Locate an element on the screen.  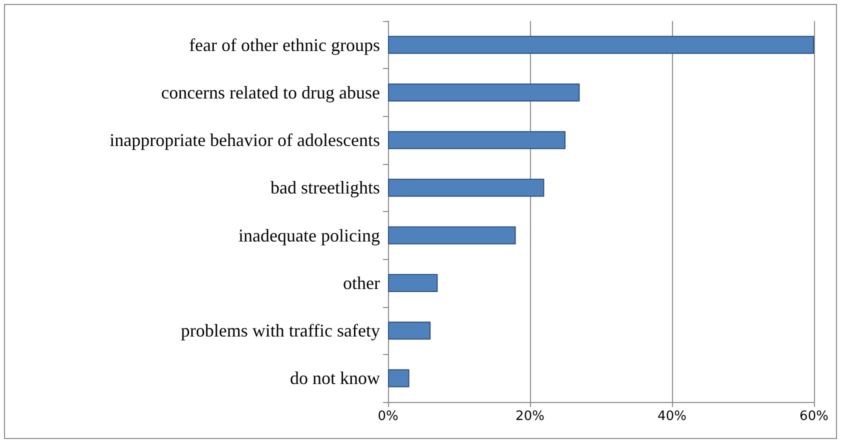
y-tick-label: inadequate policing is located at coordinates (309, 235).